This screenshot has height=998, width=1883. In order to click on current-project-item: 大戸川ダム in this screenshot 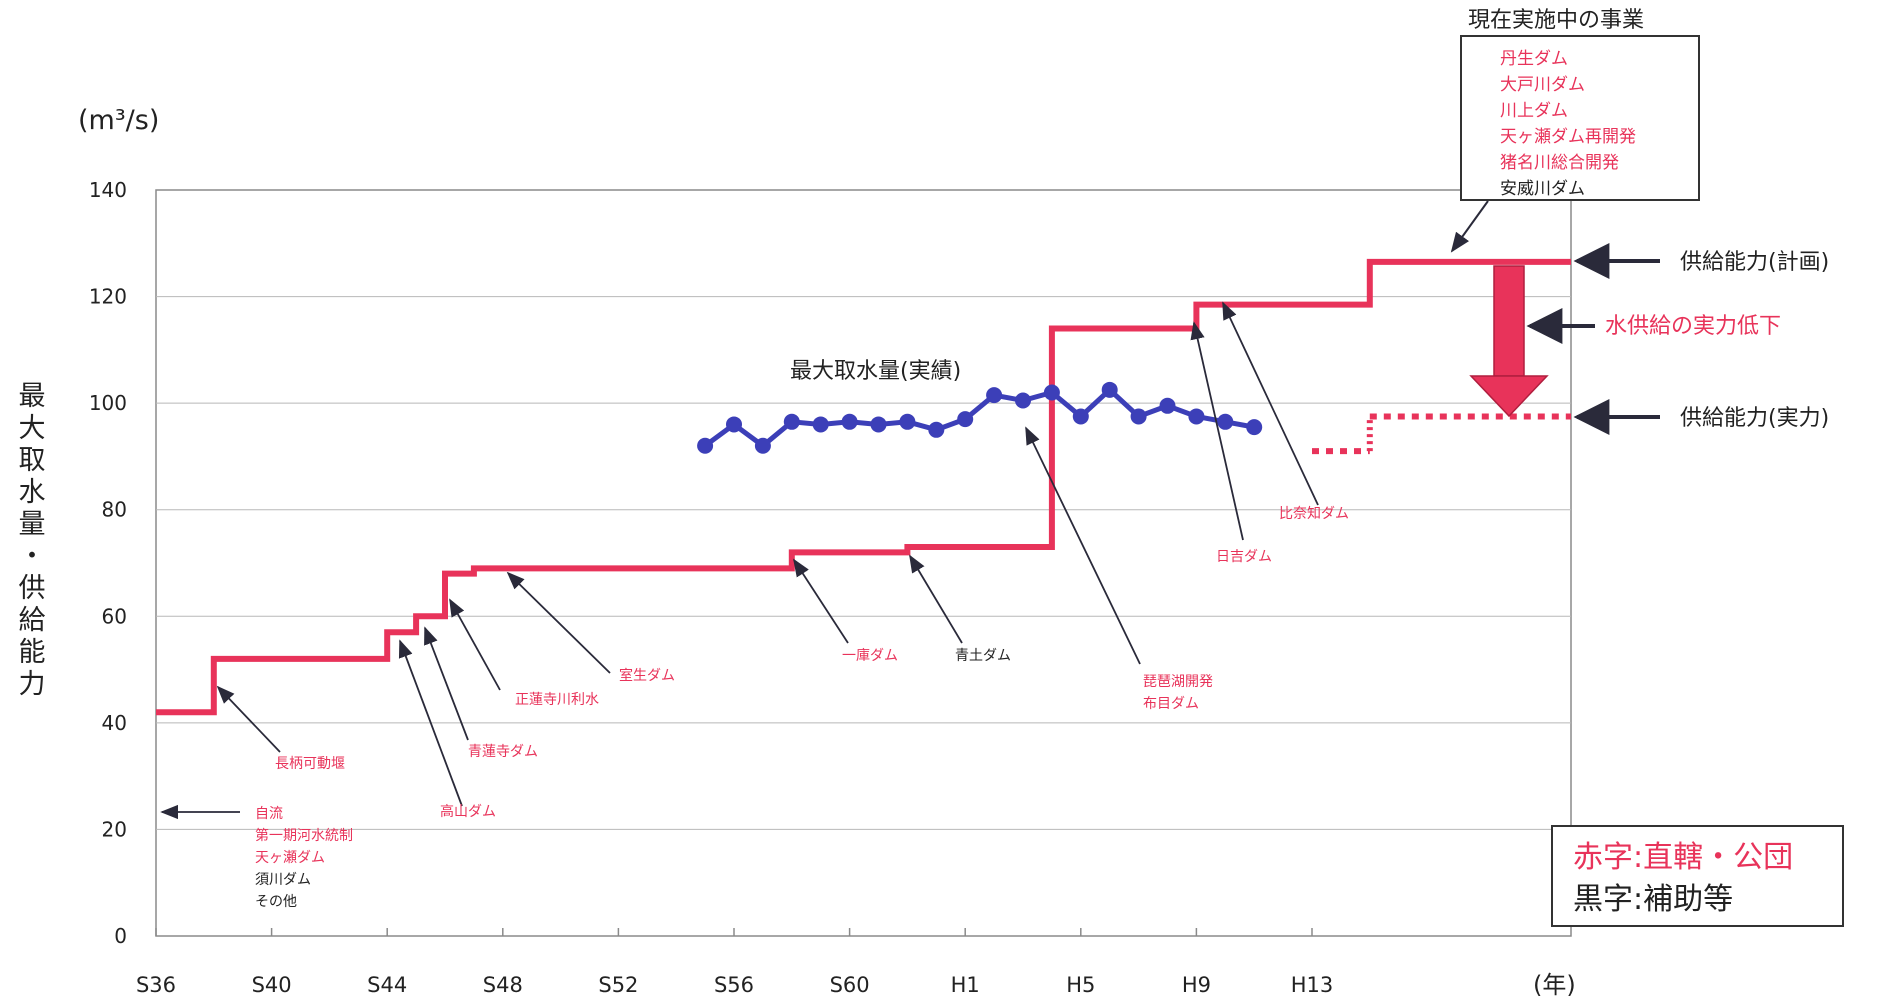, I will do `click(1542, 85)`.